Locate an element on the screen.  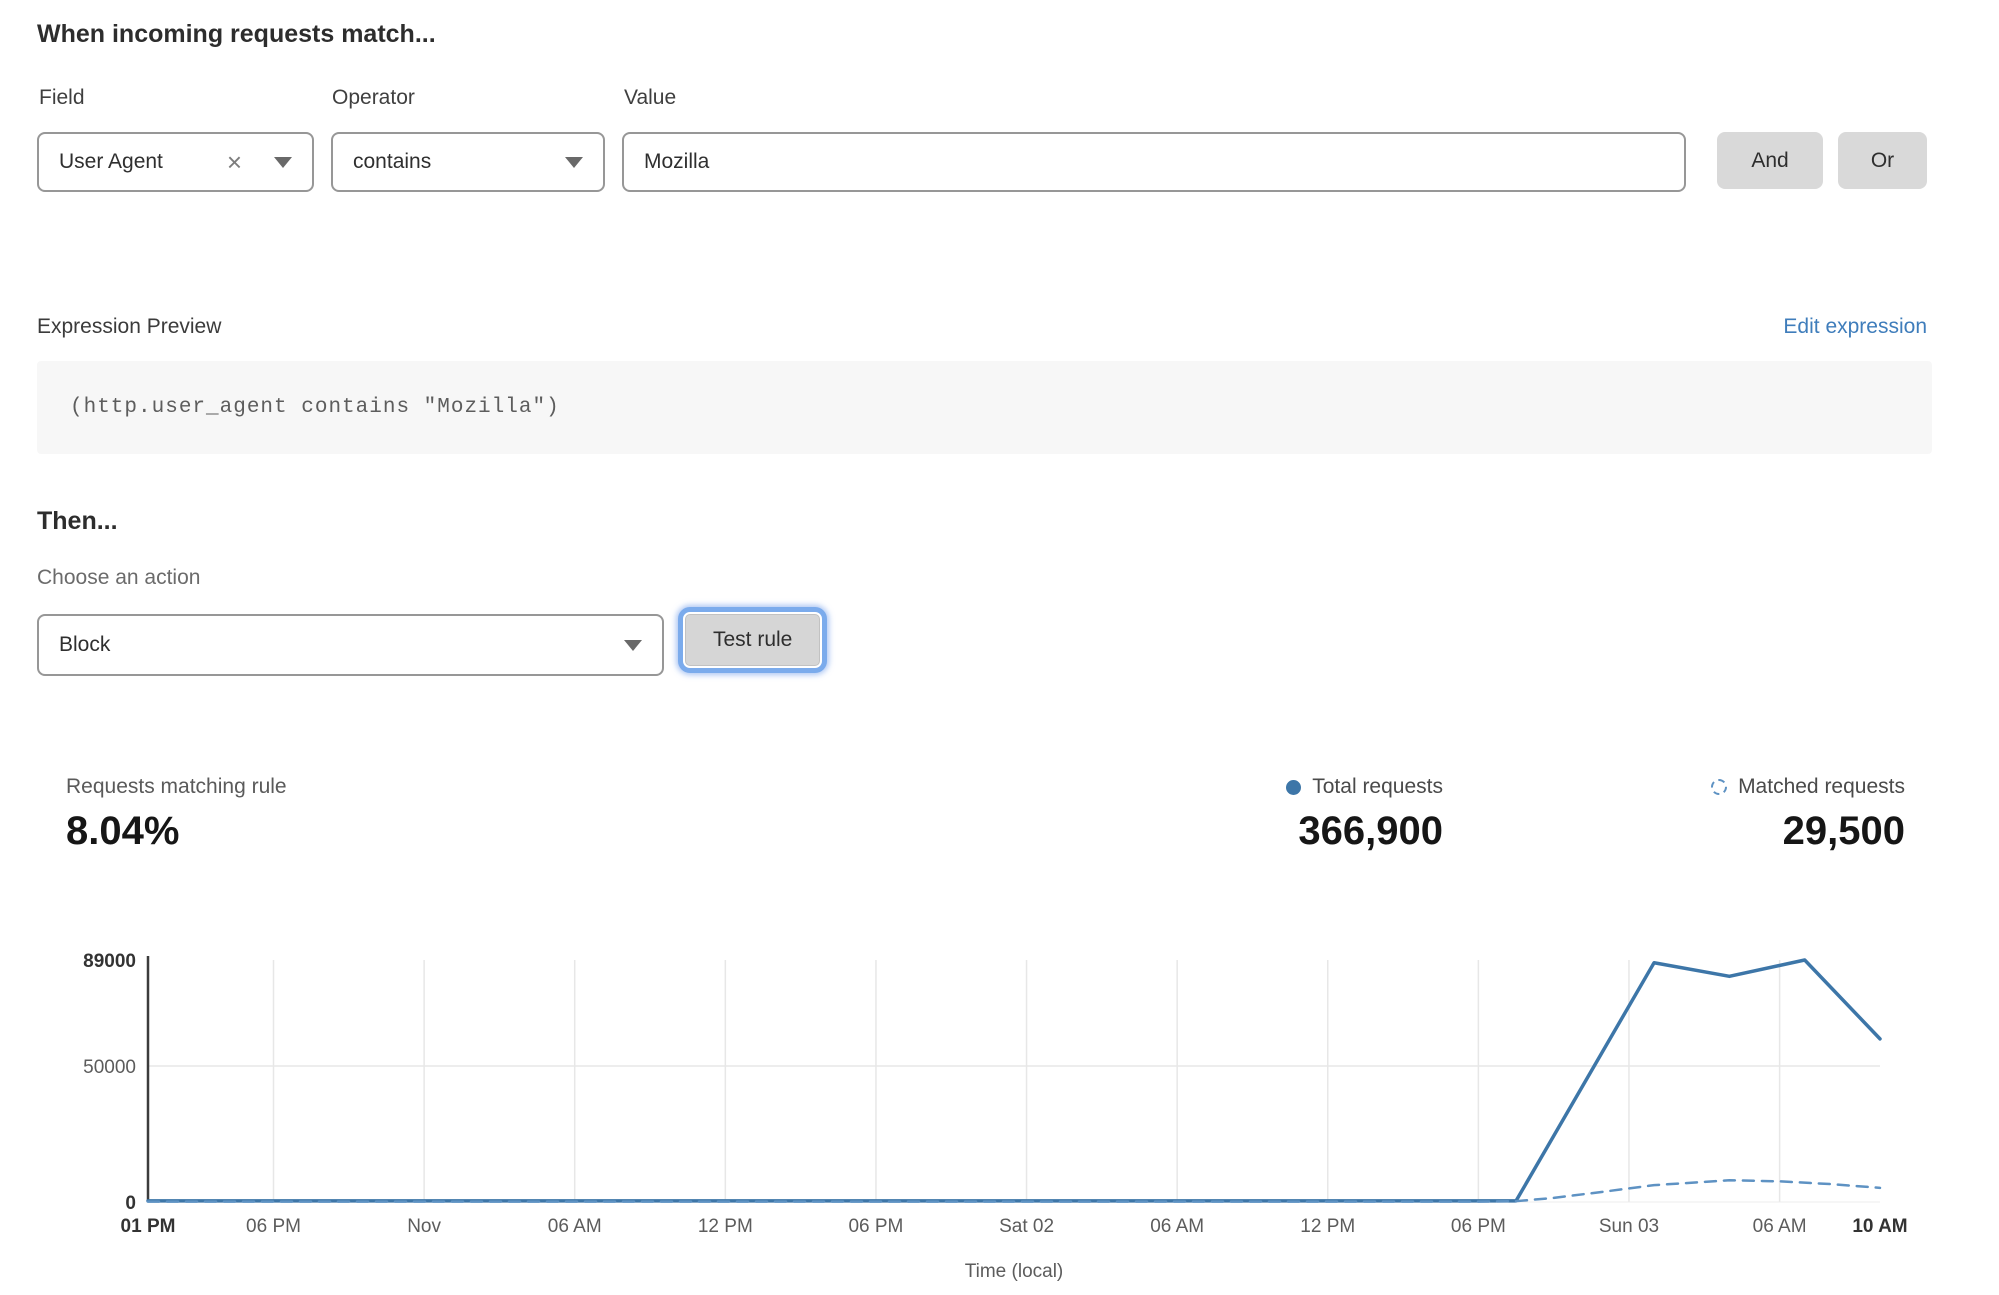
matched-requests-label: Matched requests is located at coordinates (1821, 786).